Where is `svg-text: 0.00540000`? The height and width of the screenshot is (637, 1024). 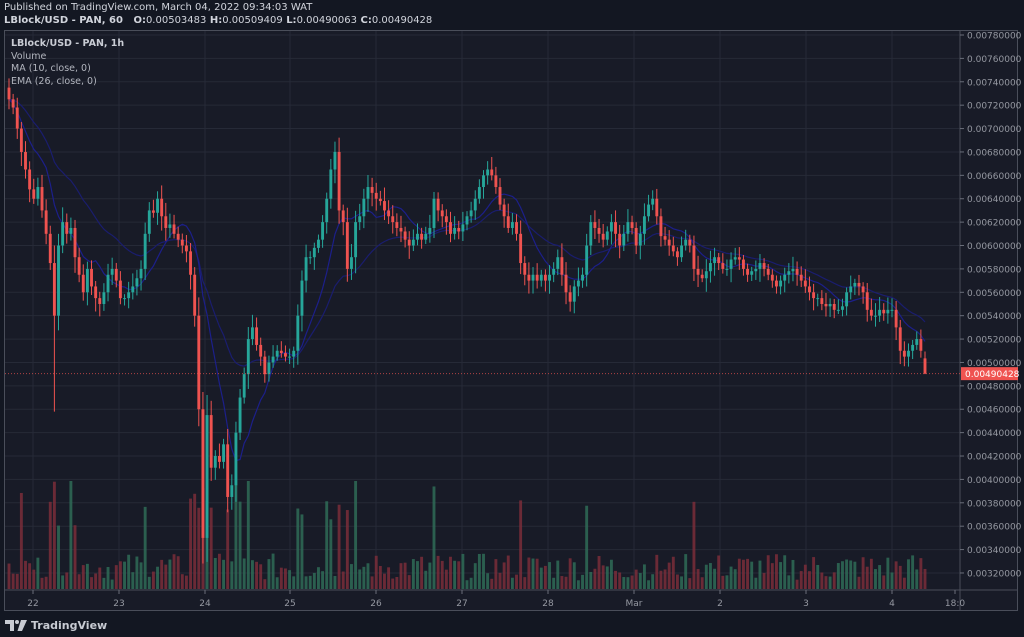 svg-text: 0.00540000 is located at coordinates (994, 317).